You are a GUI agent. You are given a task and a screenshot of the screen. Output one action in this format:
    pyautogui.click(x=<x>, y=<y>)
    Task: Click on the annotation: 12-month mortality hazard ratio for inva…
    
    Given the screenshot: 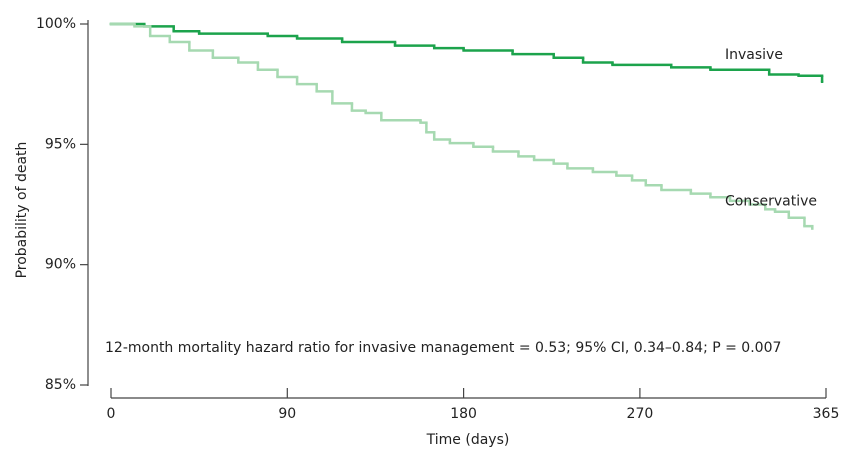 What is the action you would take?
    pyautogui.click(x=443, y=348)
    